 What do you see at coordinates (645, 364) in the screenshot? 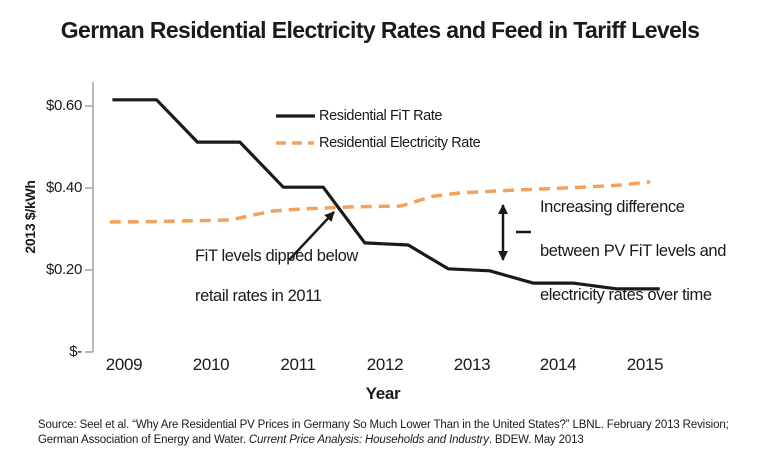
I see `x-tick-2015: 2015` at bounding box center [645, 364].